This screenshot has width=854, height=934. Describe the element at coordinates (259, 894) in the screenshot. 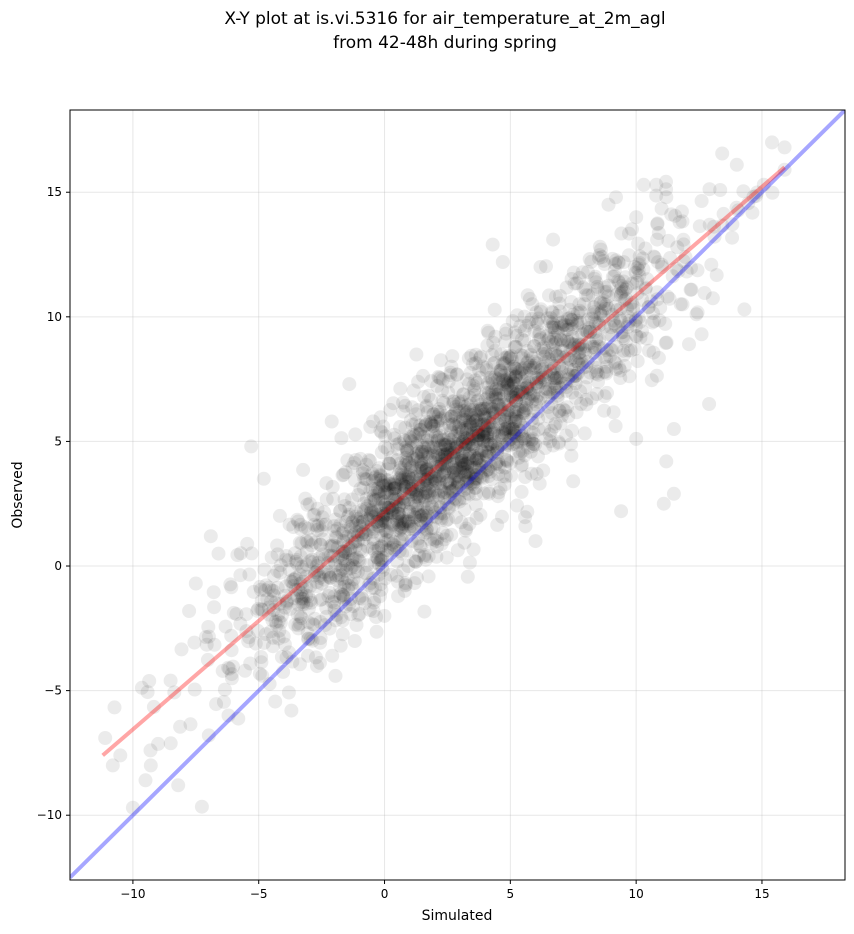

I see `x-tick-label: −5` at that location.